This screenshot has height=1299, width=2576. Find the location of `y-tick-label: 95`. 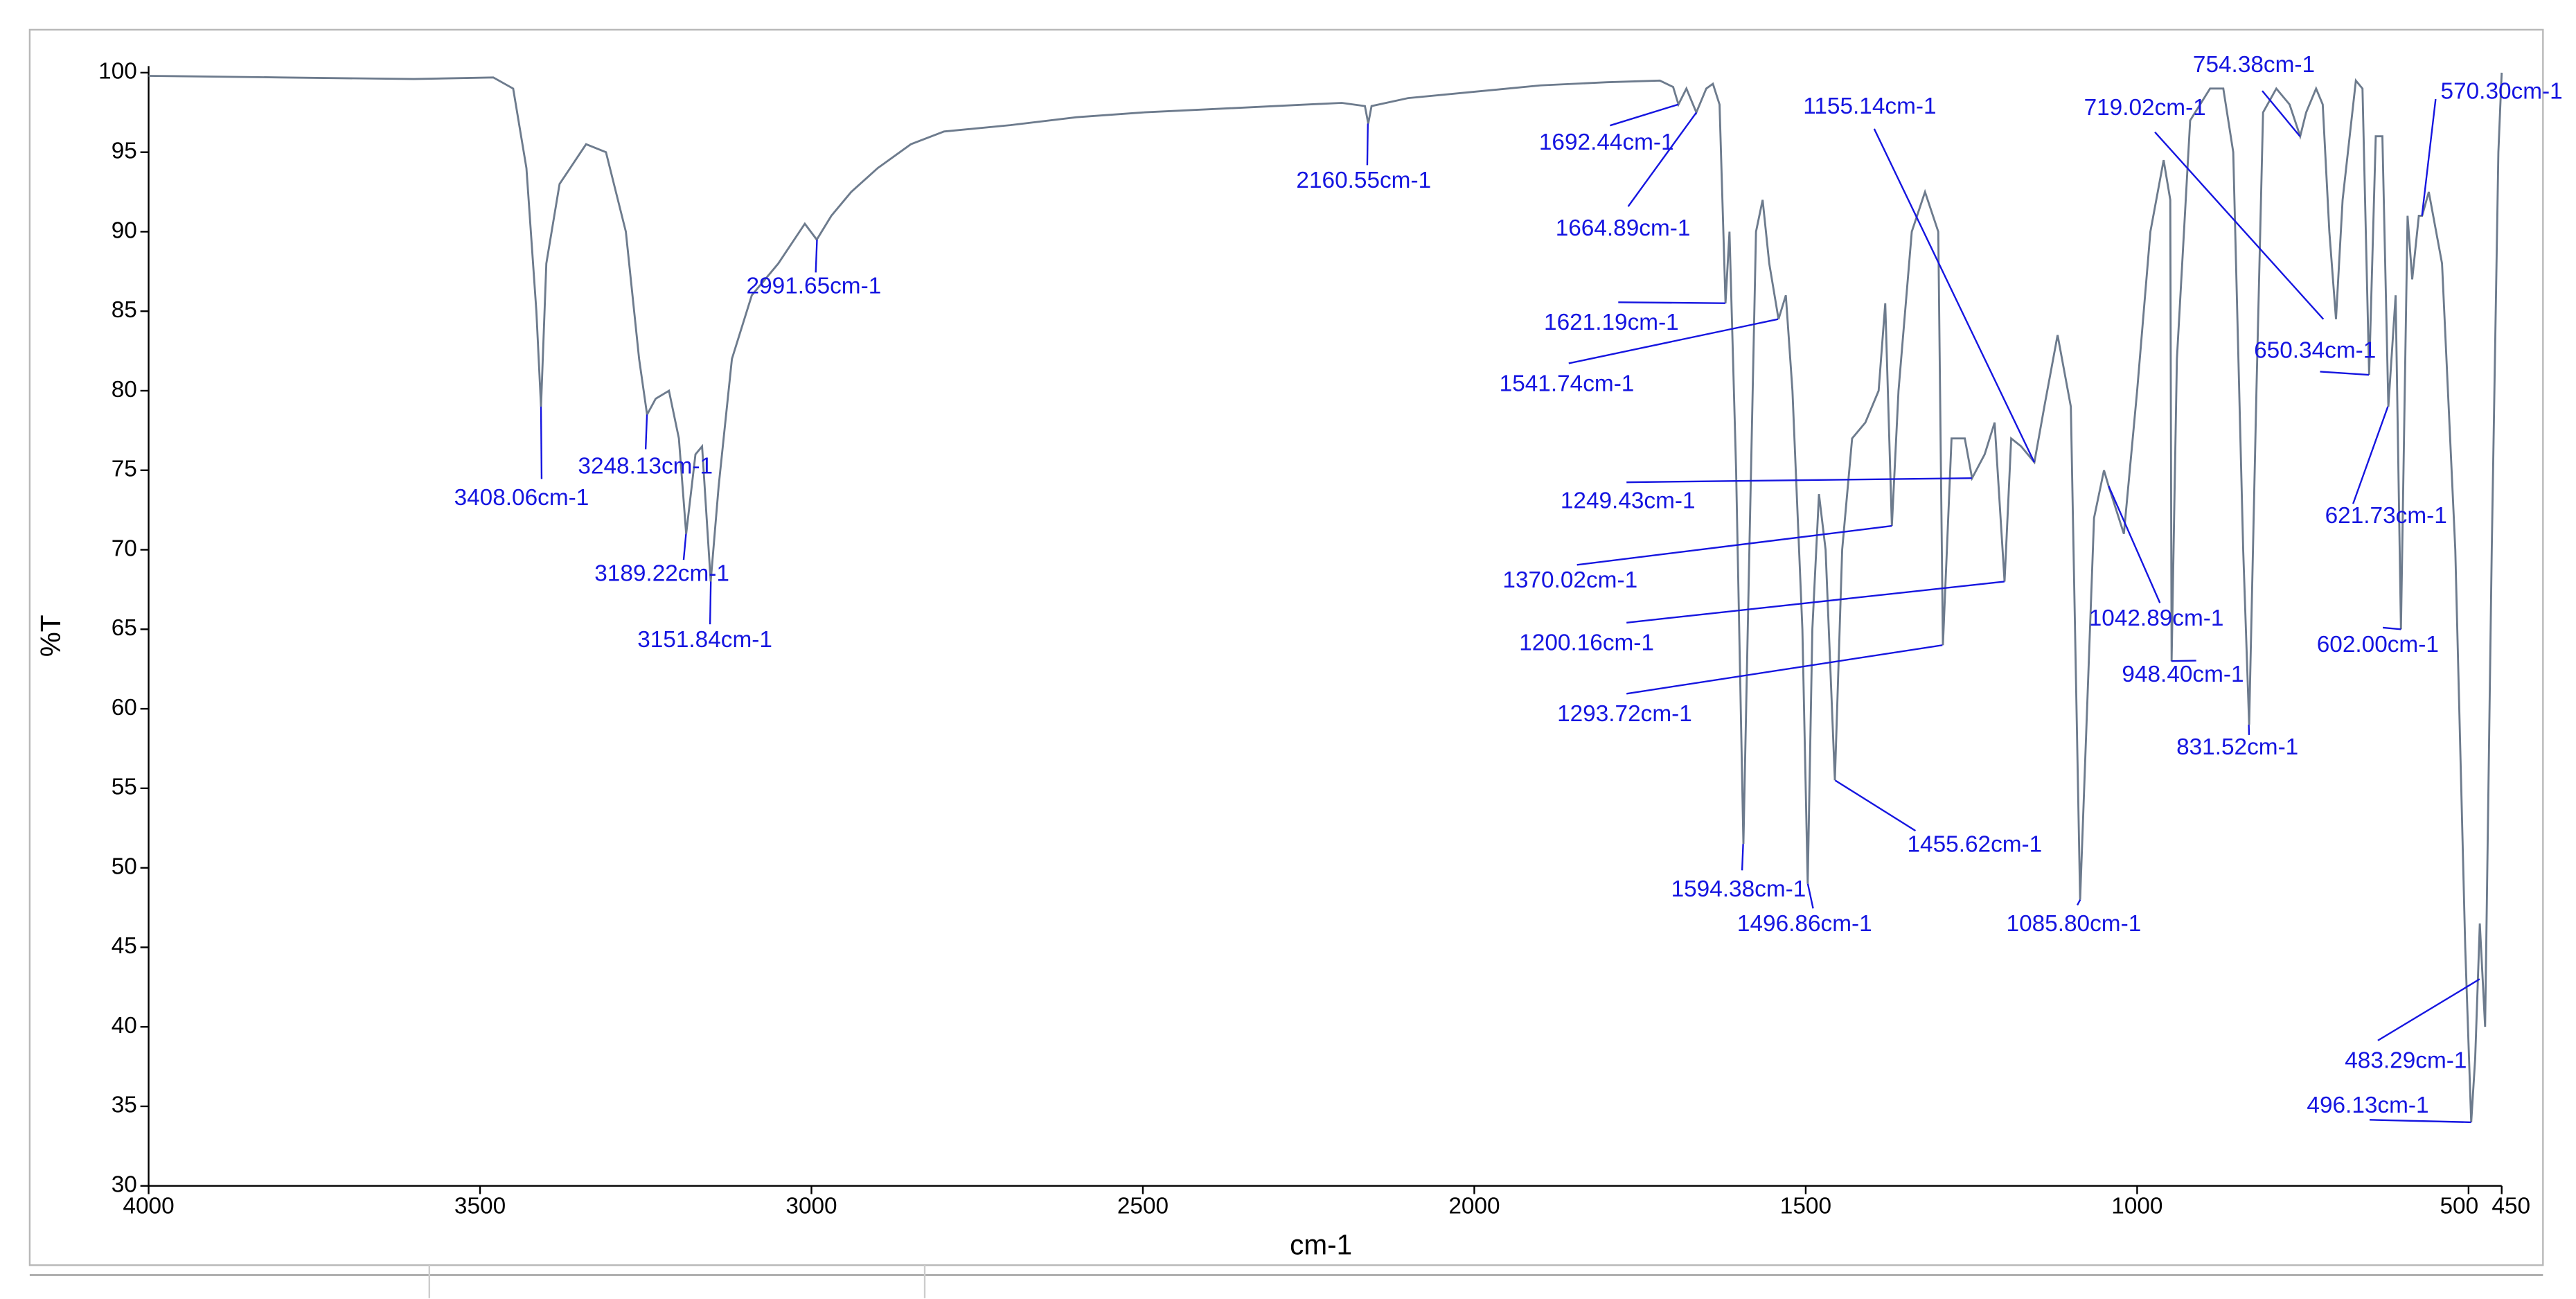

y-tick-label: 95 is located at coordinates (124, 151).